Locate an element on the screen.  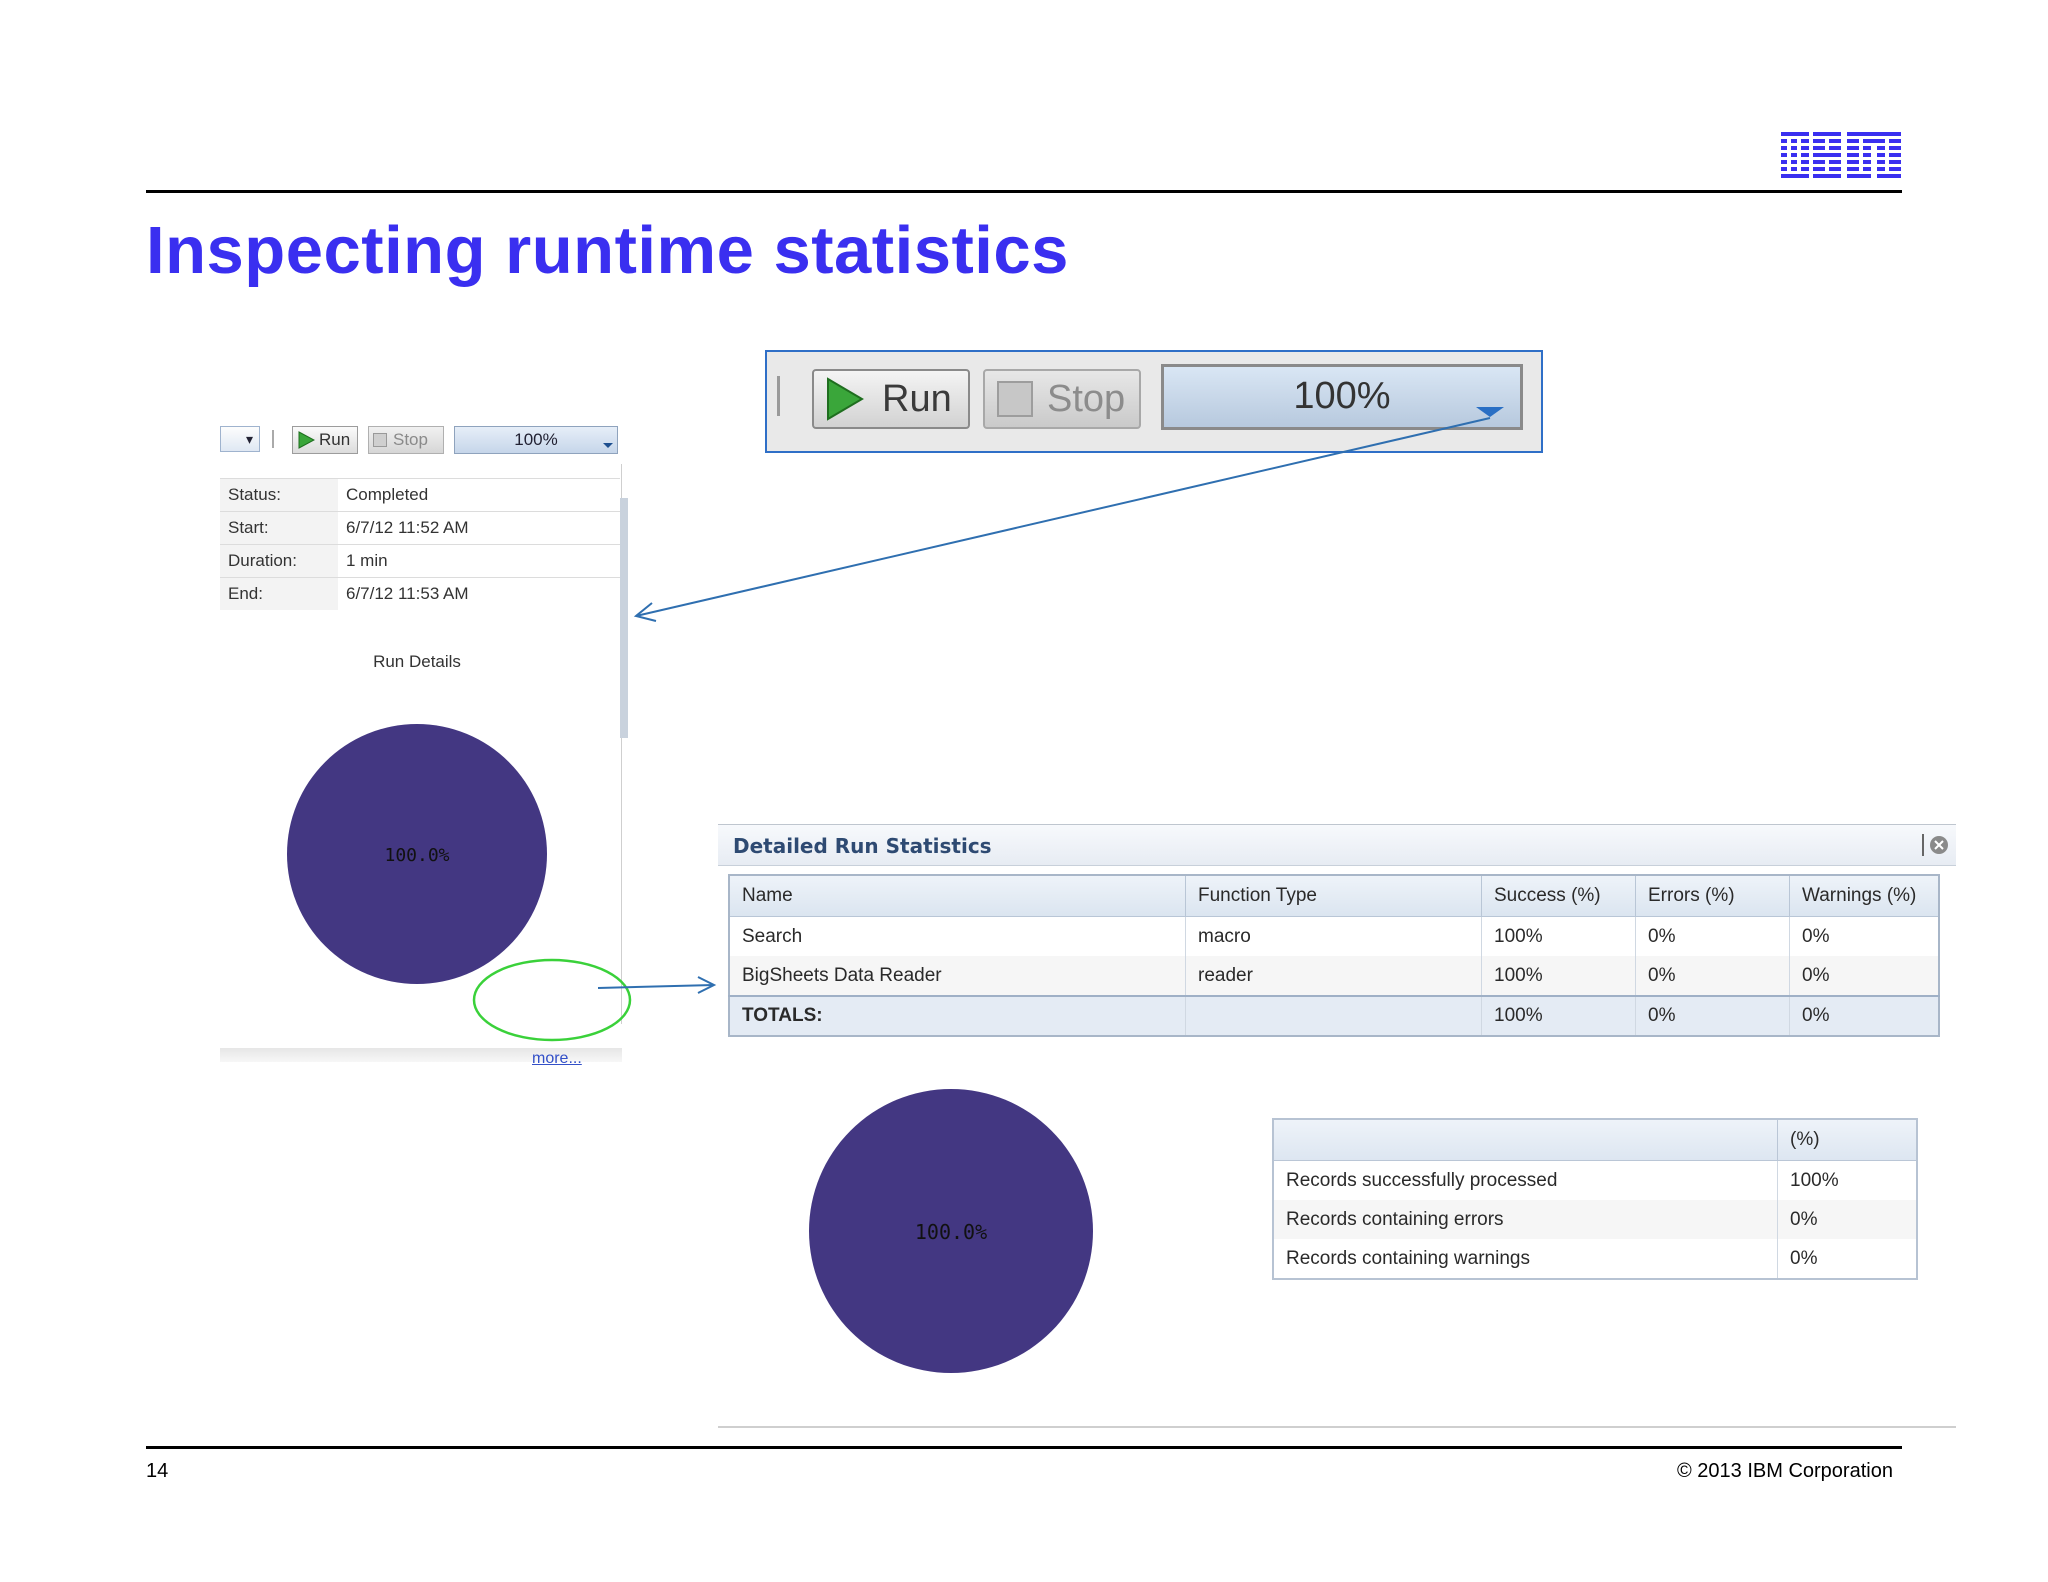
progress-dropdown-zoomed: 100% is located at coordinates (1342, 397).